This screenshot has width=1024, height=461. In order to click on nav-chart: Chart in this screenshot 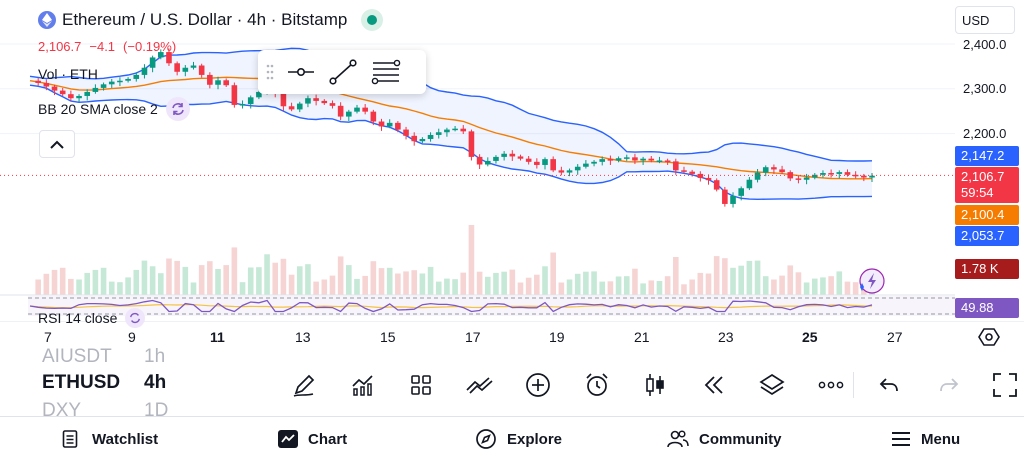, I will do `click(312, 439)`.